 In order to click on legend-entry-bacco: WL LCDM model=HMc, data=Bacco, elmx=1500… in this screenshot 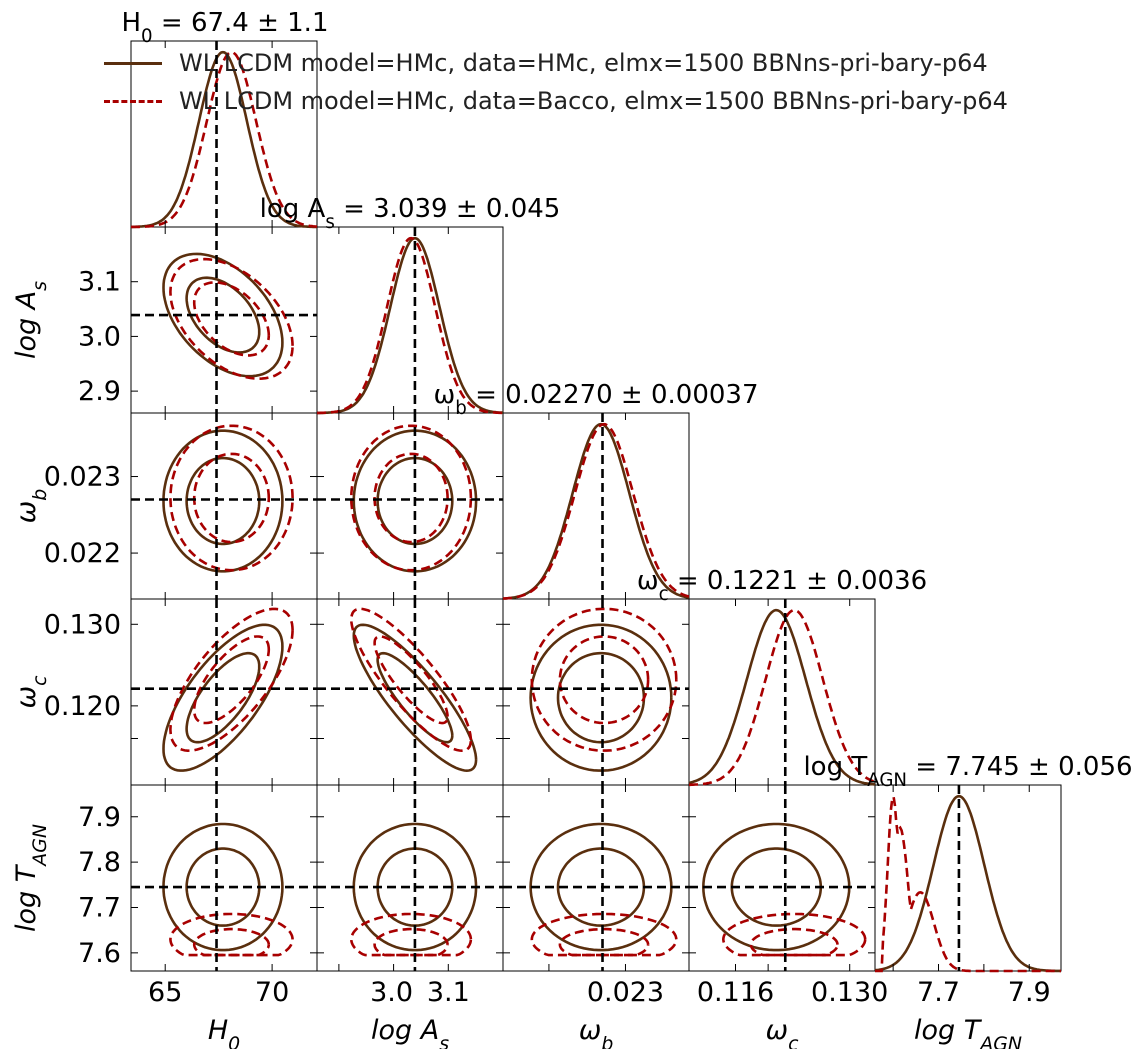, I will do `click(556, 101)`.